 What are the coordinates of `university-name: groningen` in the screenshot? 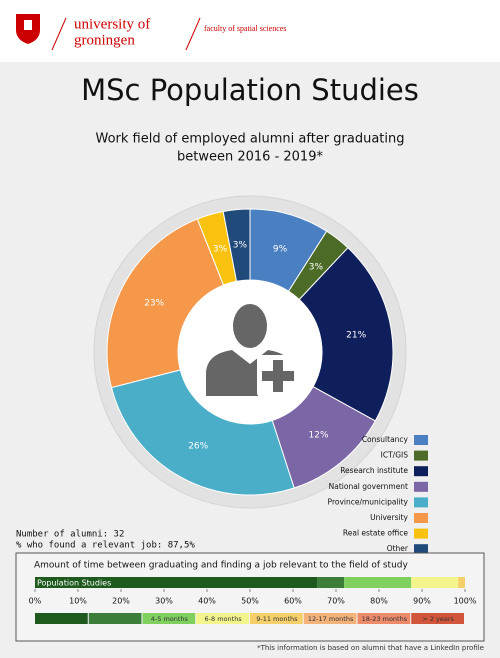 It's located at (104, 40).